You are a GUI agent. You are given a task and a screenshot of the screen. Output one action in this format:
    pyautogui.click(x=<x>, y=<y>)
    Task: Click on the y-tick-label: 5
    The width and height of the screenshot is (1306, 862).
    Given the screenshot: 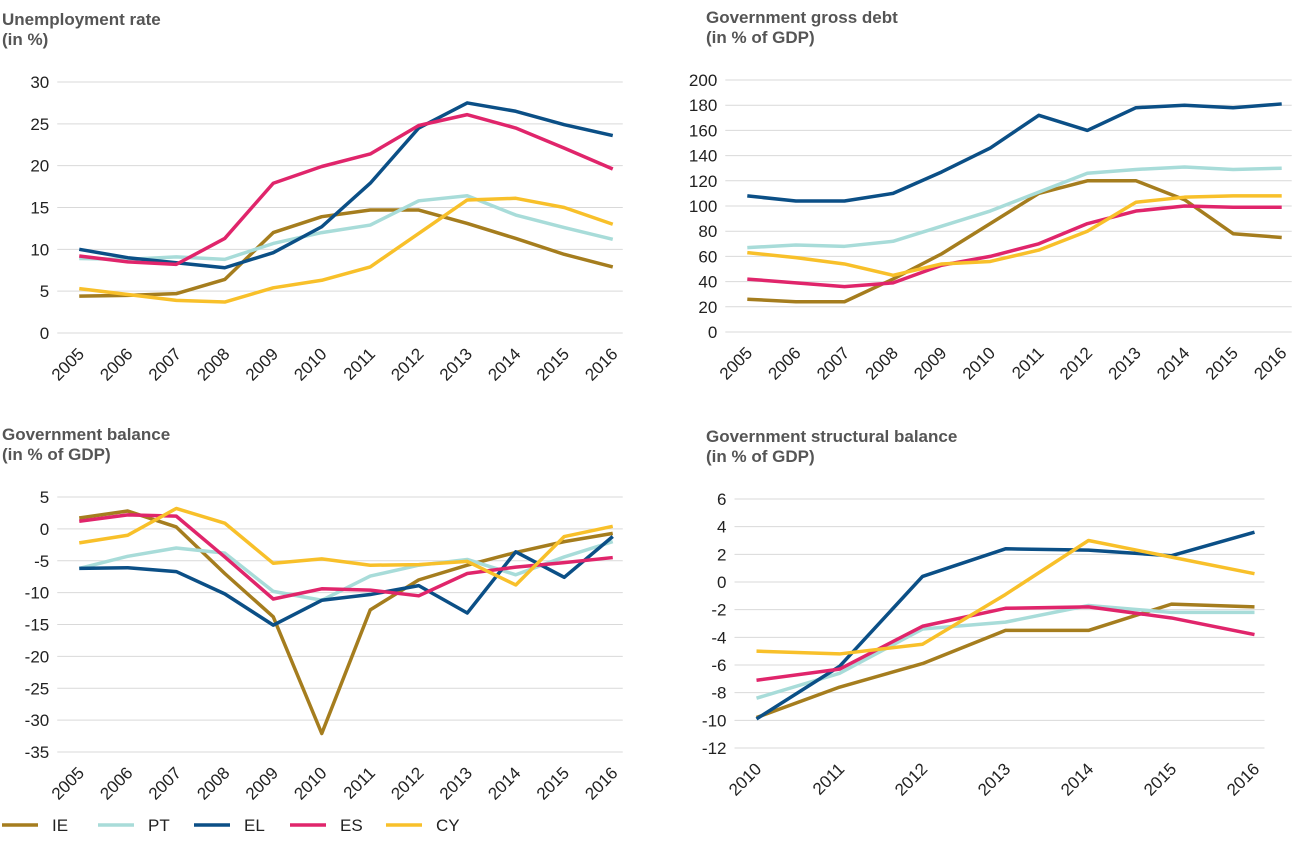 What is the action you would take?
    pyautogui.click(x=44, y=497)
    